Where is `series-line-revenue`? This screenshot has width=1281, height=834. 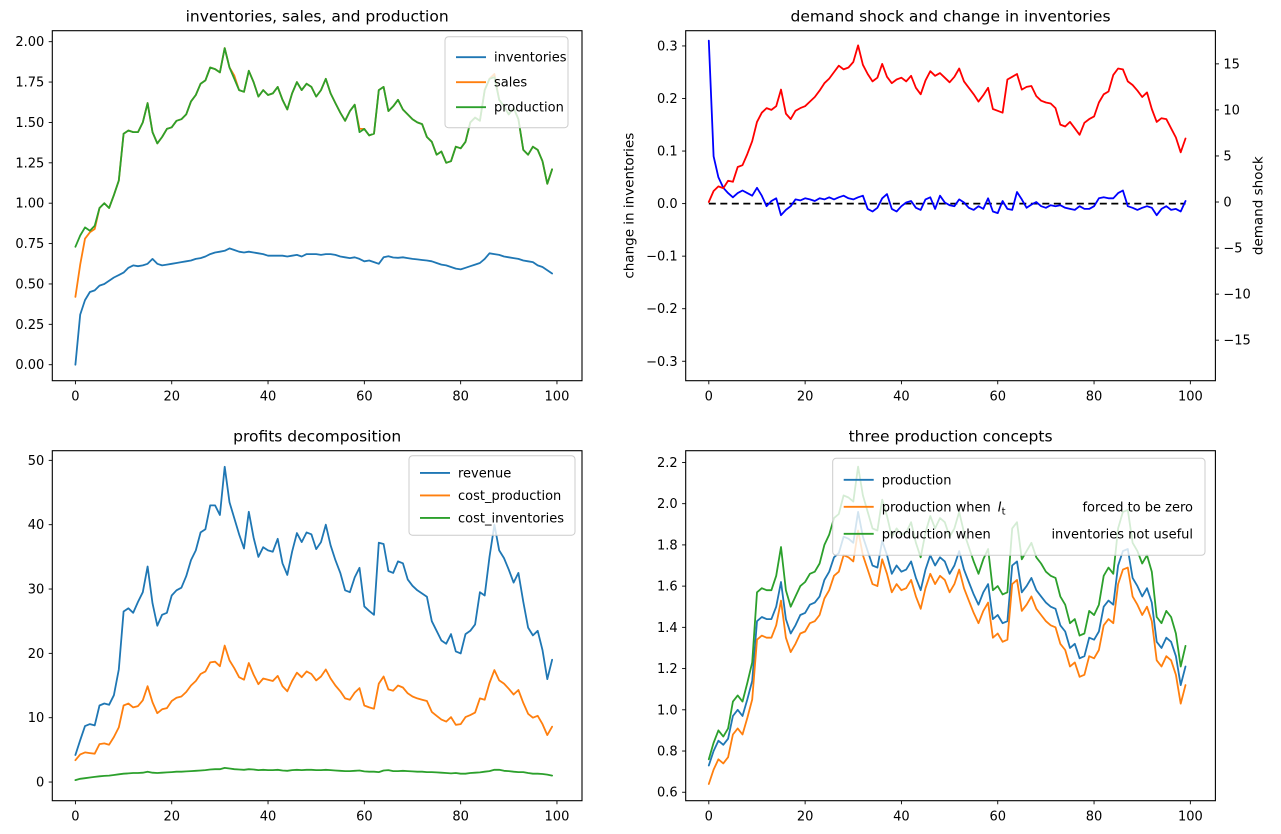 series-line-revenue is located at coordinates (313, 610).